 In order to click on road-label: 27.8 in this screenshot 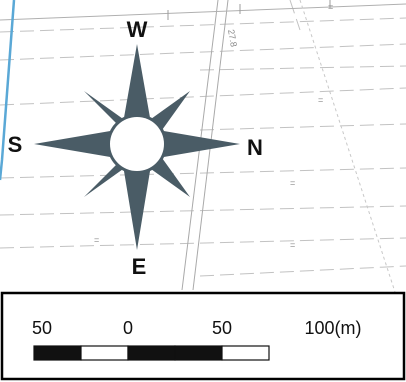, I will do `click(232, 38)`.